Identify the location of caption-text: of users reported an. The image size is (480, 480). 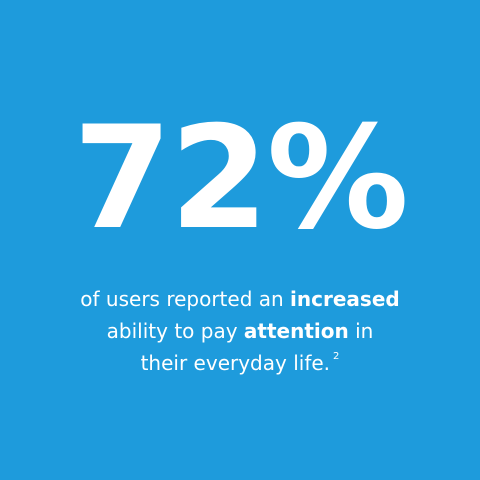
(185, 299).